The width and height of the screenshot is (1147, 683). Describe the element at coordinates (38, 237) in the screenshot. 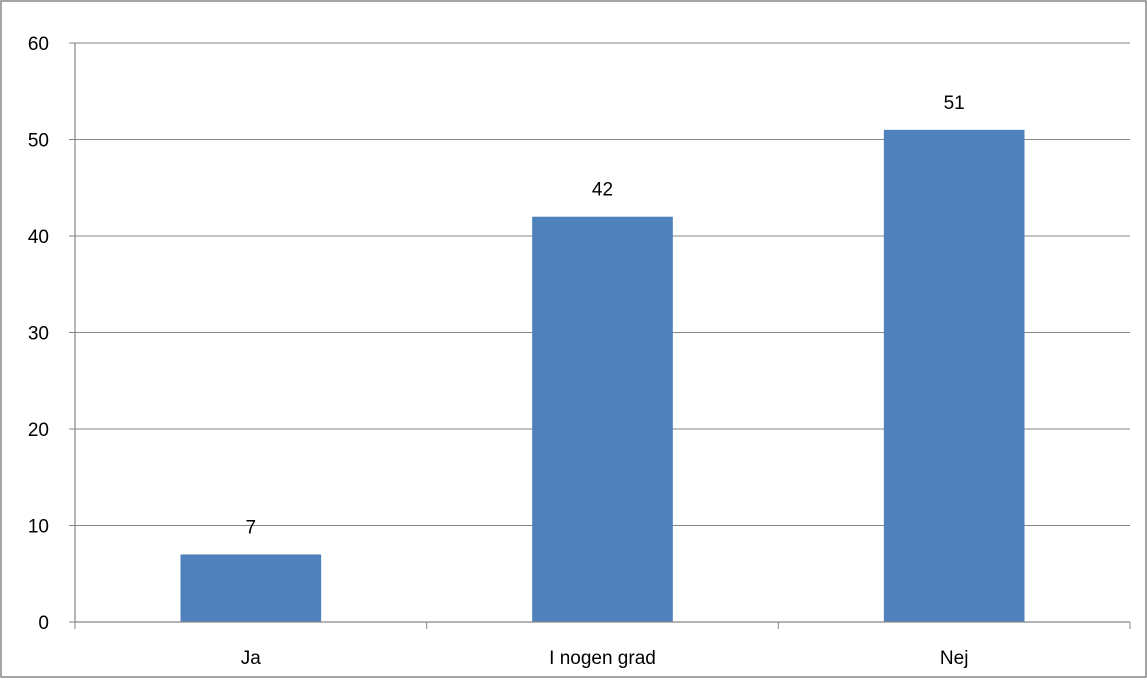

I see `y-tick-label: 40` at that location.